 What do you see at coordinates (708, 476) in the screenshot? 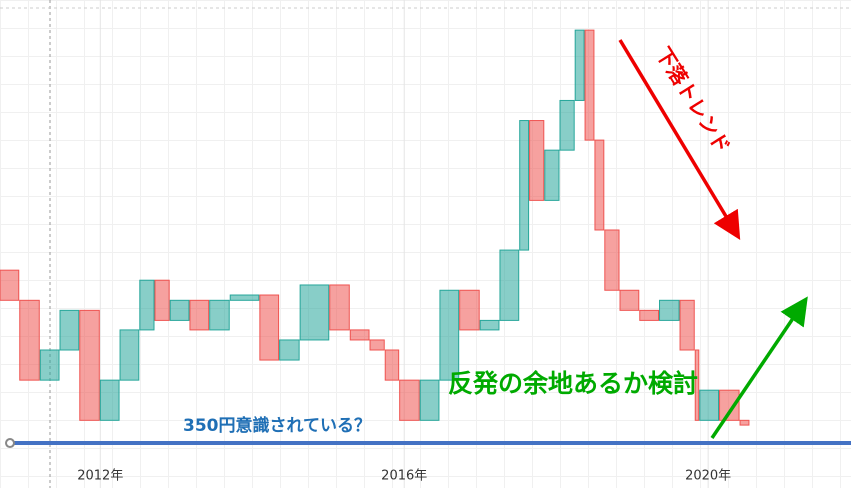
I see `x-tick-label: 2020年` at bounding box center [708, 476].